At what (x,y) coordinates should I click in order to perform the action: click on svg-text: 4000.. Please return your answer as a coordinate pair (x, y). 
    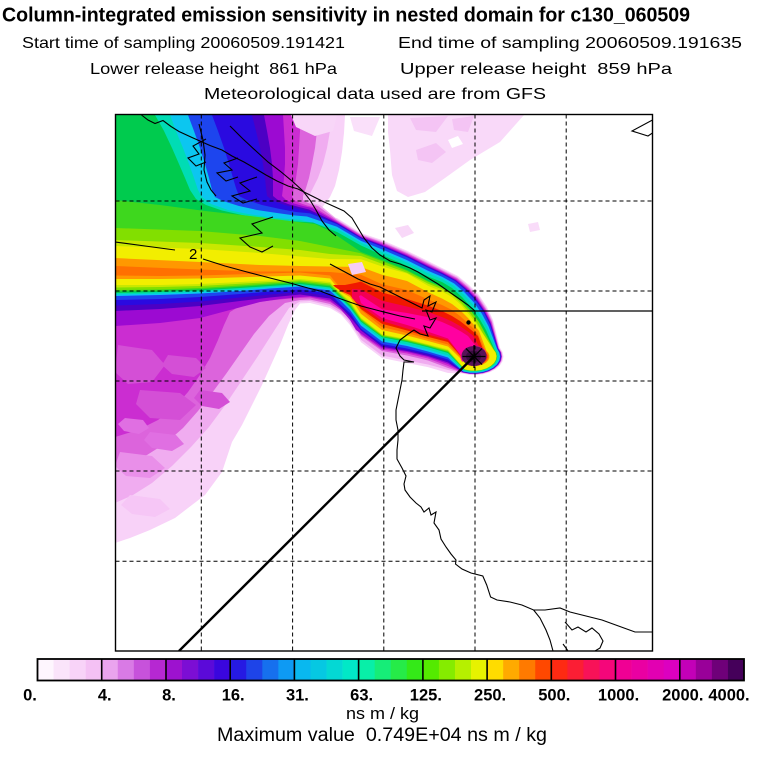
    Looking at the image, I should click on (728, 696).